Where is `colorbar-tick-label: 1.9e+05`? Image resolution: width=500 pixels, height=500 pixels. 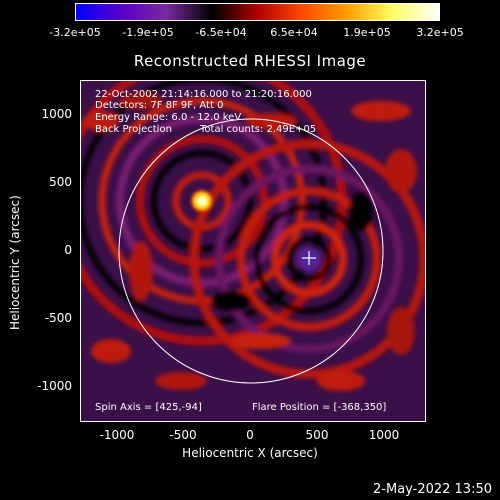
colorbar-tick-label: 1.9e+05 is located at coordinates (367, 32).